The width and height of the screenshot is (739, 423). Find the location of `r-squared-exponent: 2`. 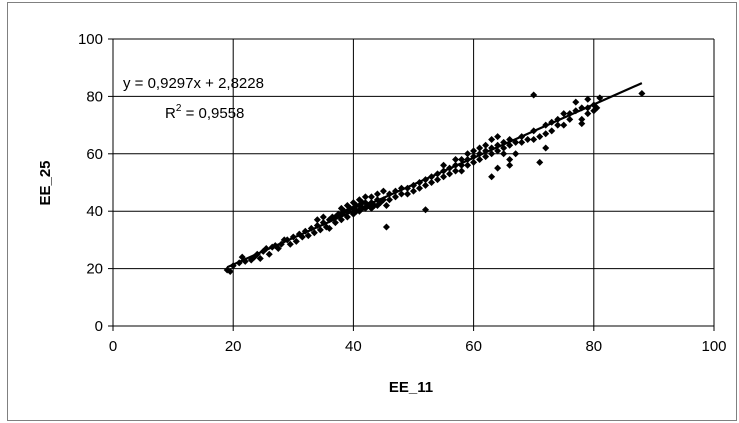

r-squared-exponent: 2 is located at coordinates (179, 108).